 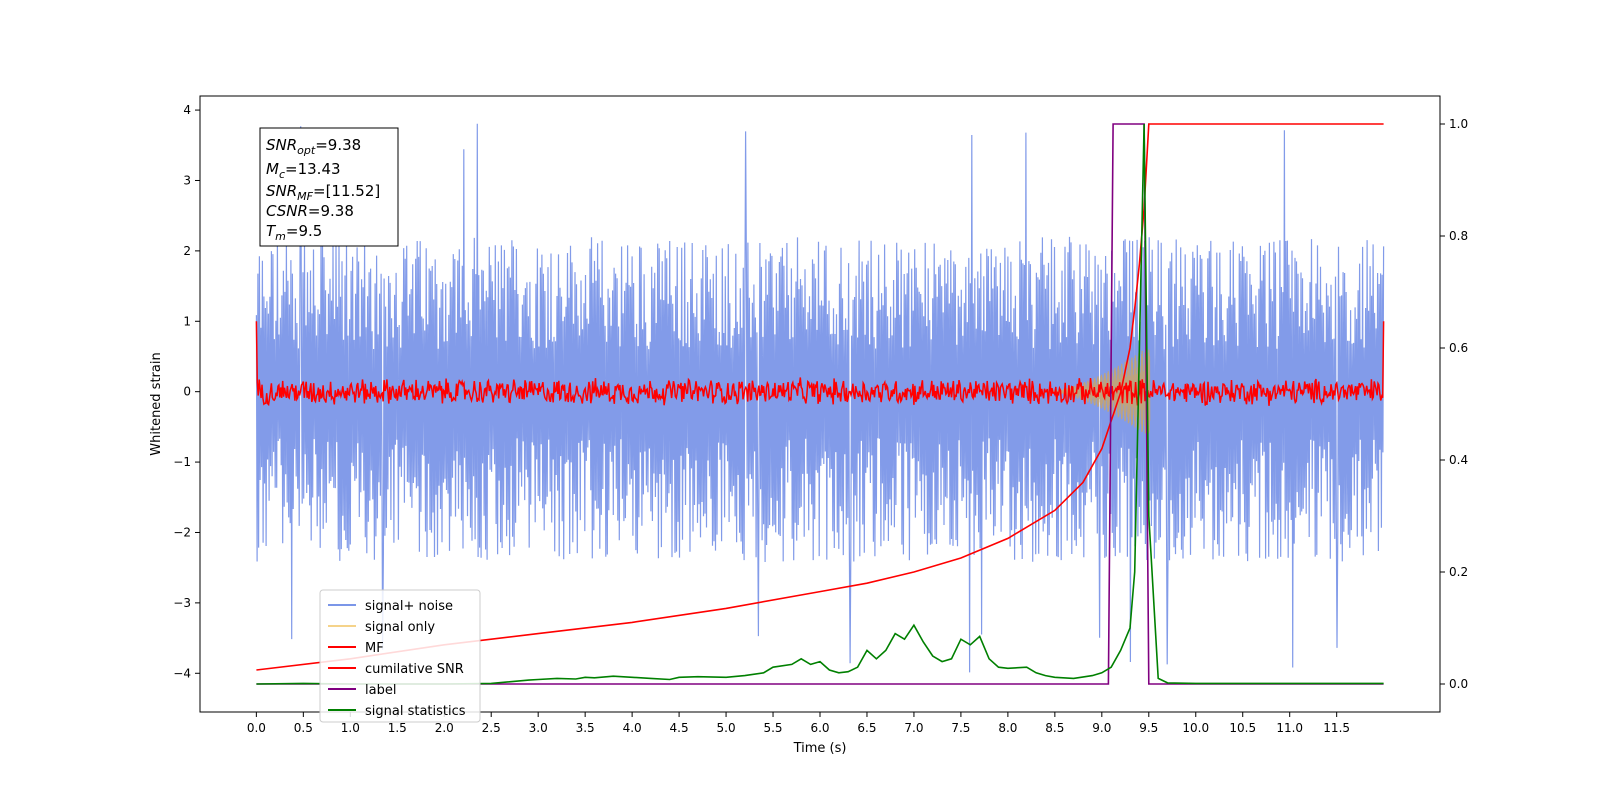 What do you see at coordinates (182, 603) in the screenshot?
I see `y-tick-label: −3` at bounding box center [182, 603].